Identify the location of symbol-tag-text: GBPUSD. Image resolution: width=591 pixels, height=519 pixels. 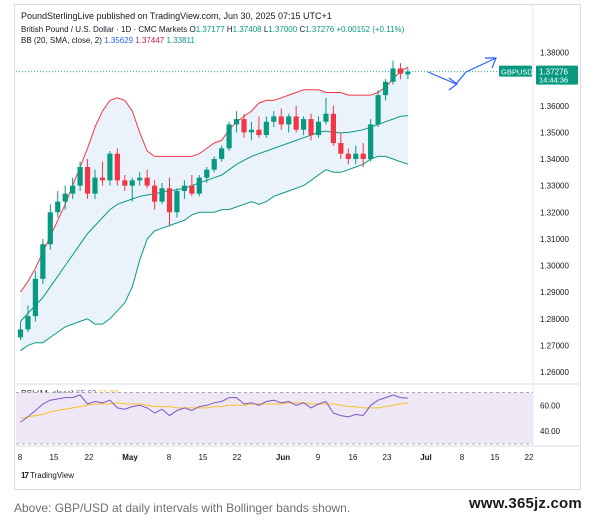
(517, 72).